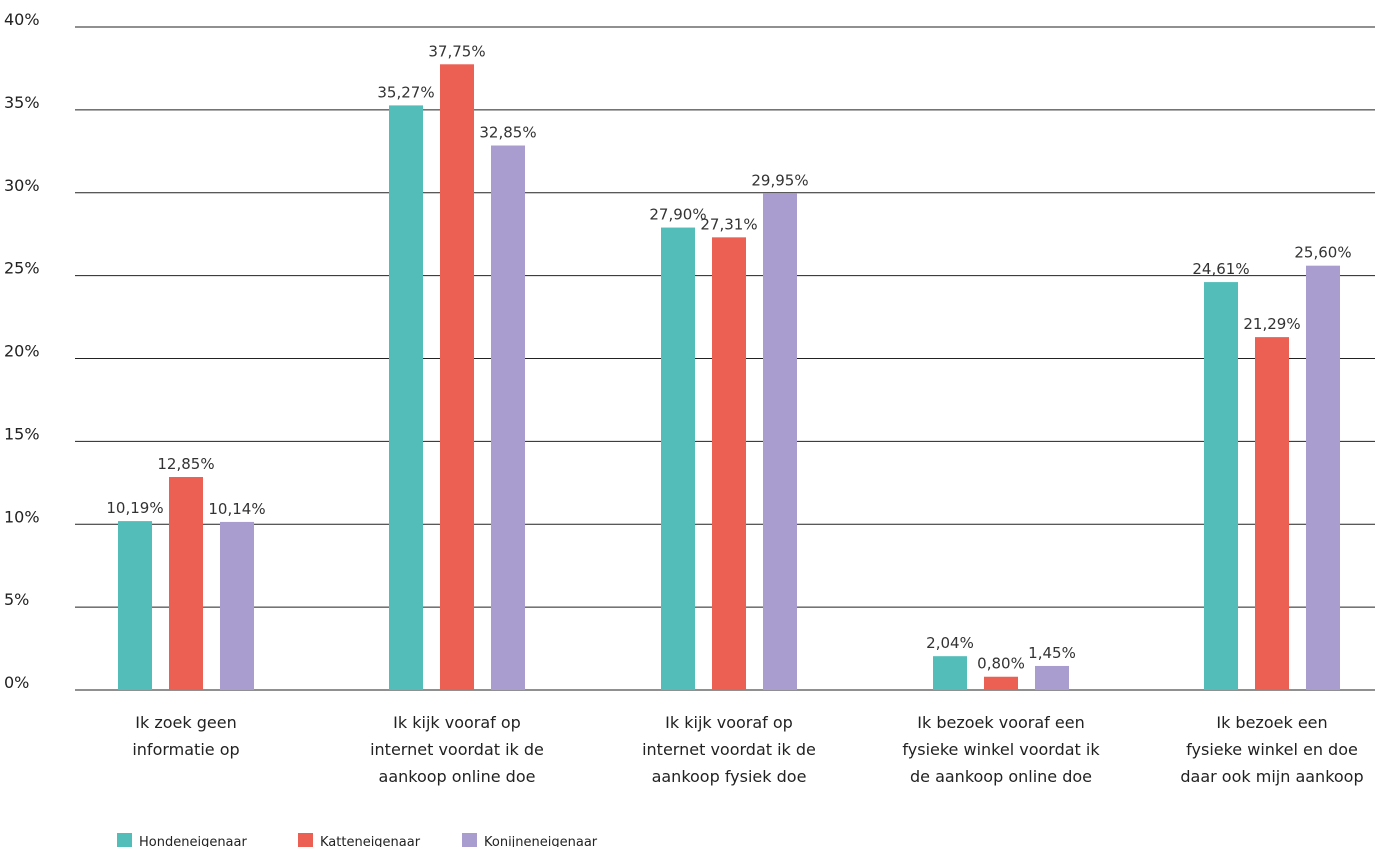  I want to click on category-label-line: de aankoop online doe, so click(1001, 776).